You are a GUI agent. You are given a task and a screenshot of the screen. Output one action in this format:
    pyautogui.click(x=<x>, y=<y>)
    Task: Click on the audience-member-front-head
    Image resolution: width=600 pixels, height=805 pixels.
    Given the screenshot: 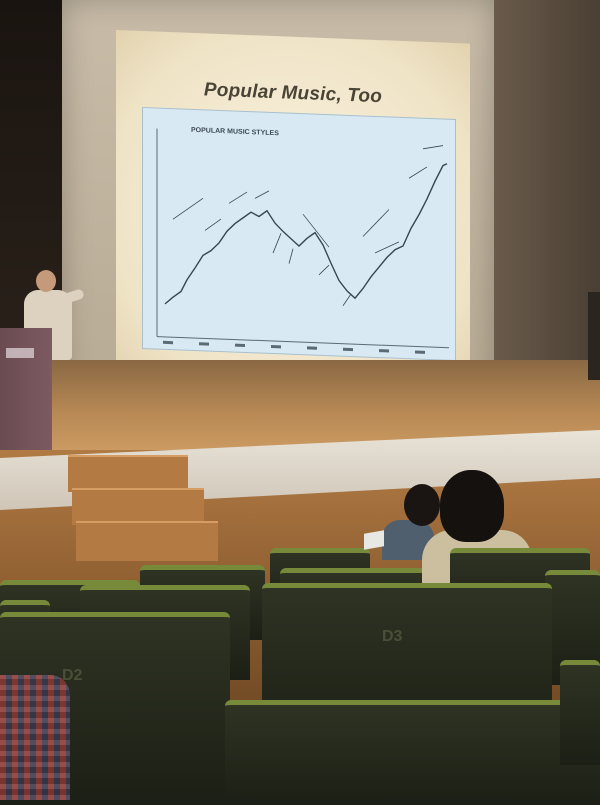 What is the action you would take?
    pyautogui.click(x=472, y=506)
    